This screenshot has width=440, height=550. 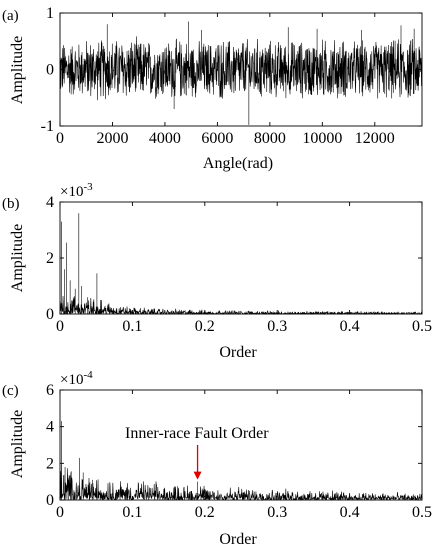 I want to click on signal-path, so click(x=241, y=461).